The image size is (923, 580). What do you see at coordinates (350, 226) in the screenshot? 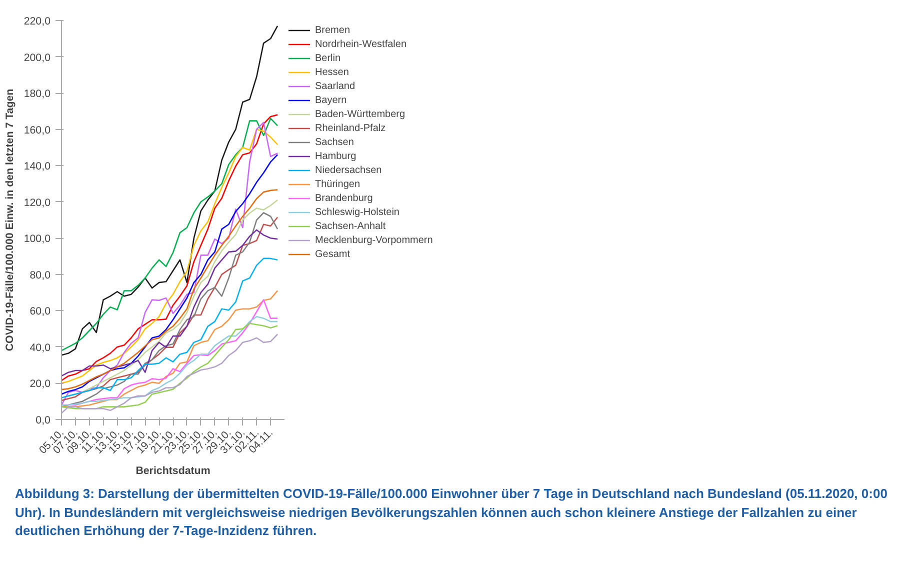
I see `legend-label: Sachsen-Anhalt` at bounding box center [350, 226].